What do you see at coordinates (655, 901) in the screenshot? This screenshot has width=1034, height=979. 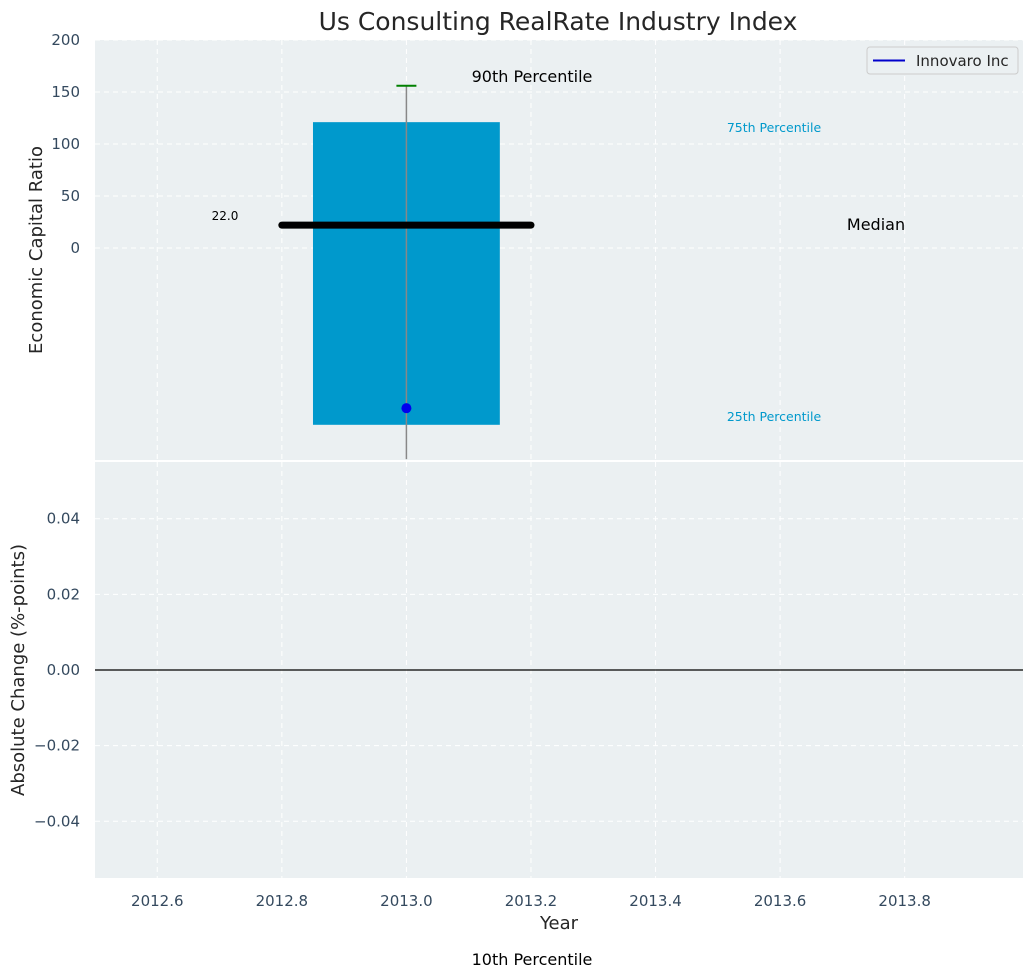 I see `x-tick-label: 2013.4` at bounding box center [655, 901].